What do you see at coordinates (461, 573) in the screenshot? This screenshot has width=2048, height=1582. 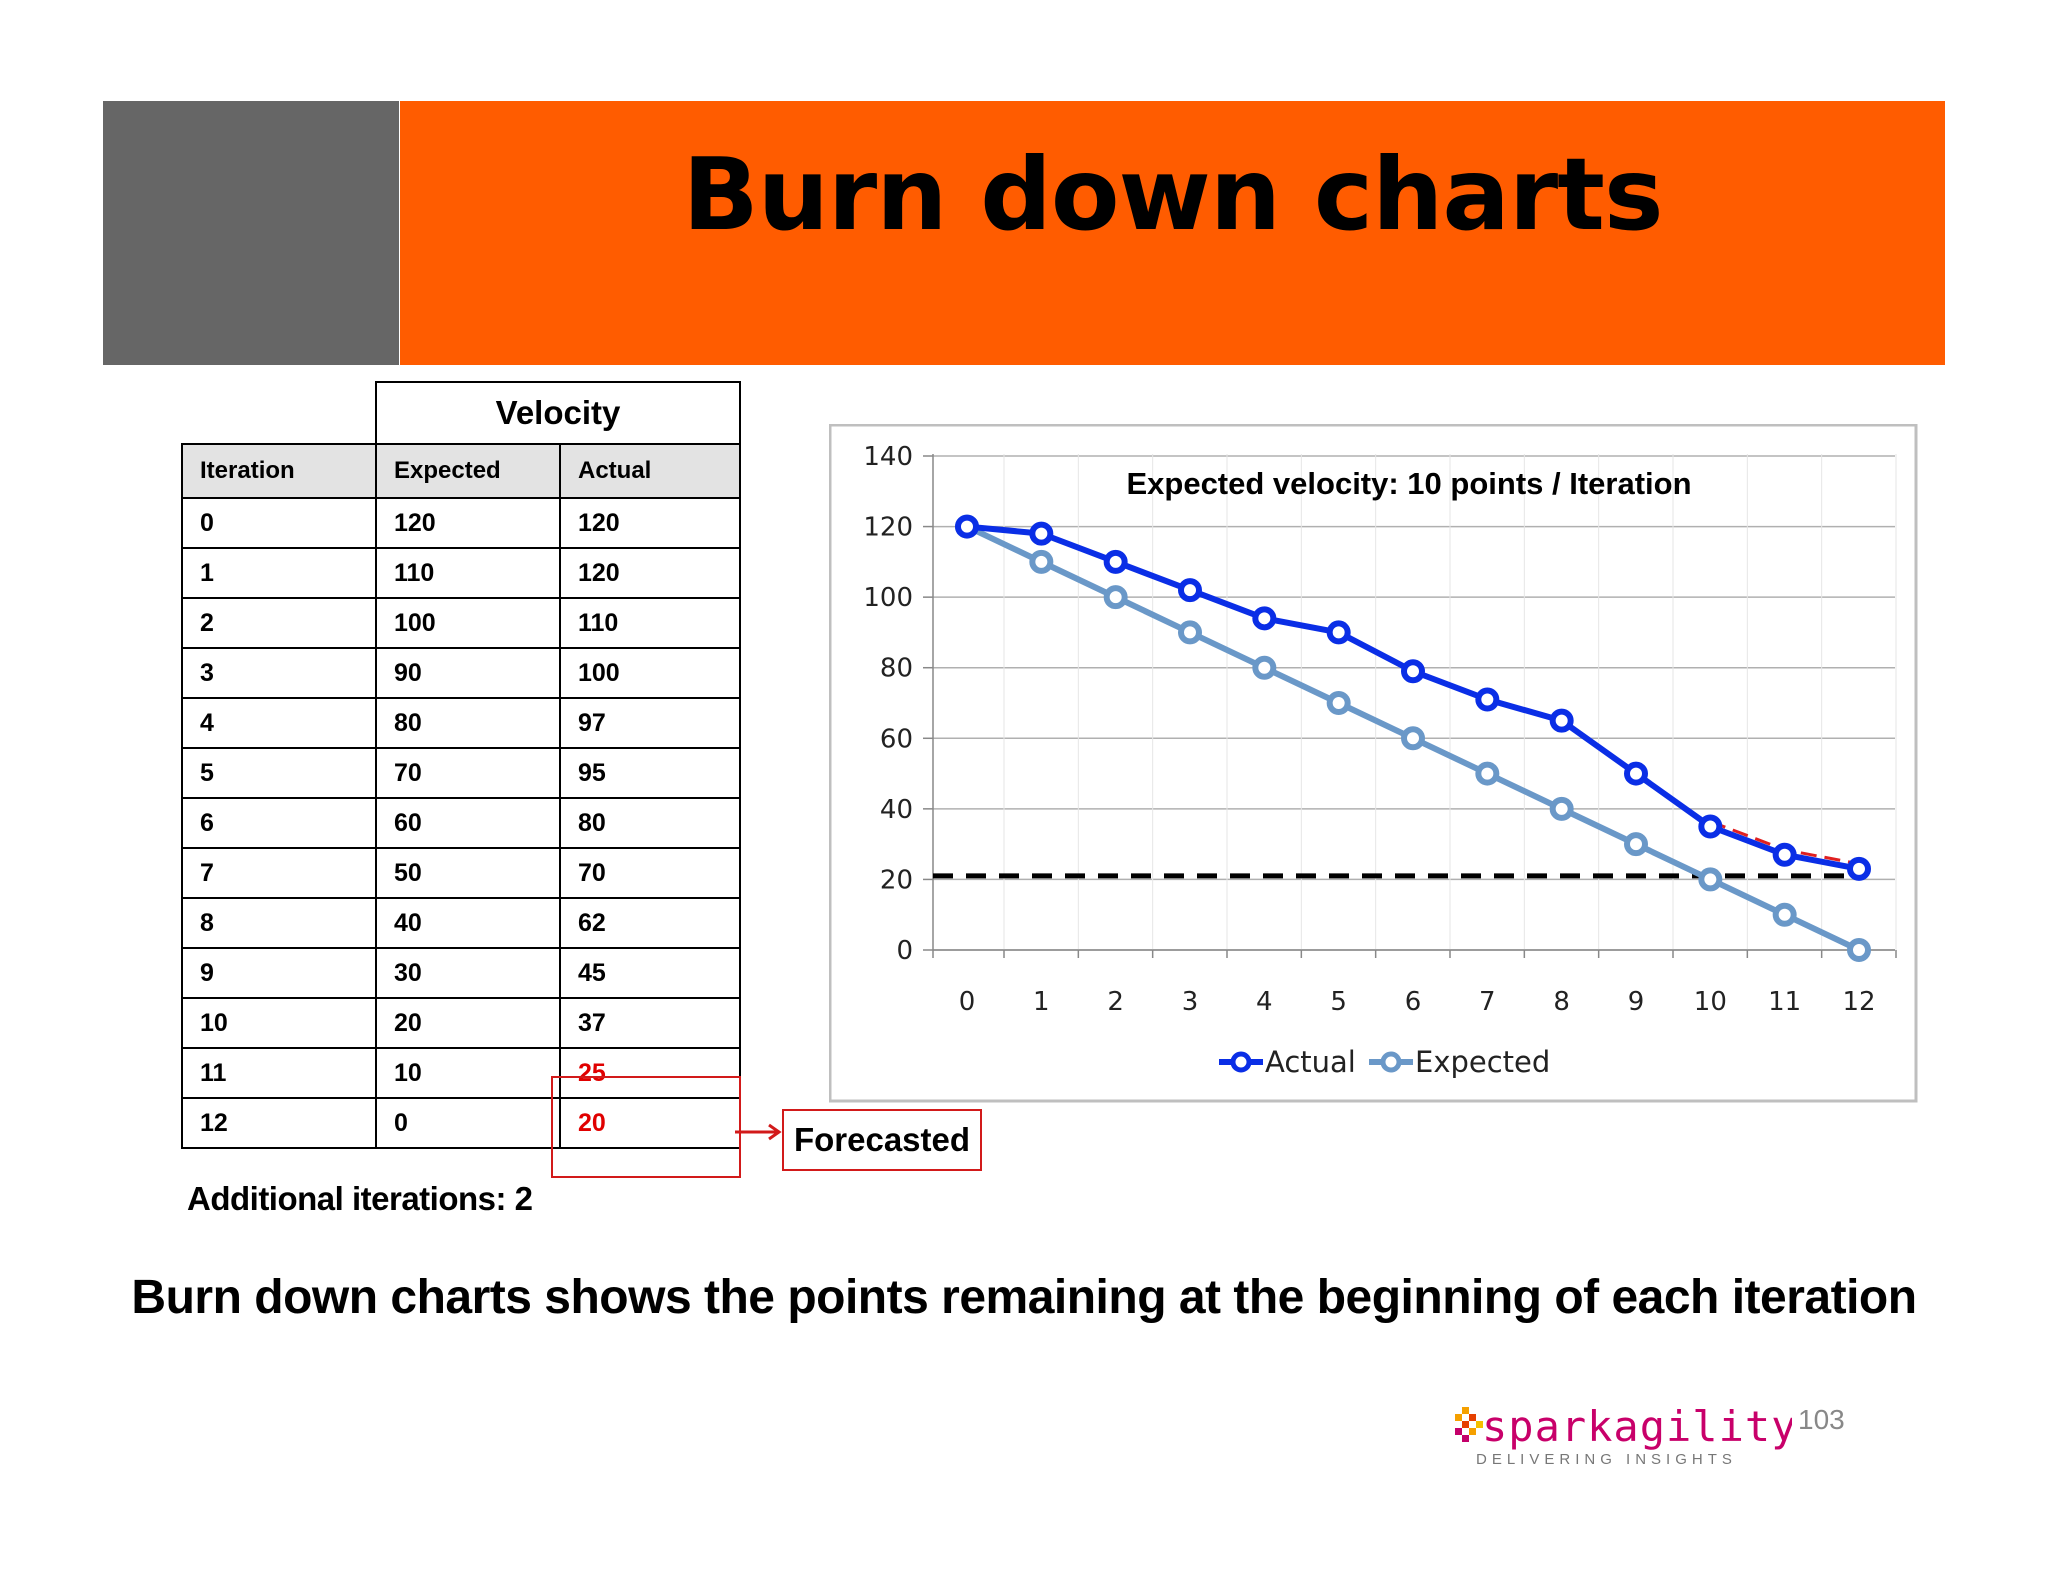 I see `table-row: 1 110 120` at bounding box center [461, 573].